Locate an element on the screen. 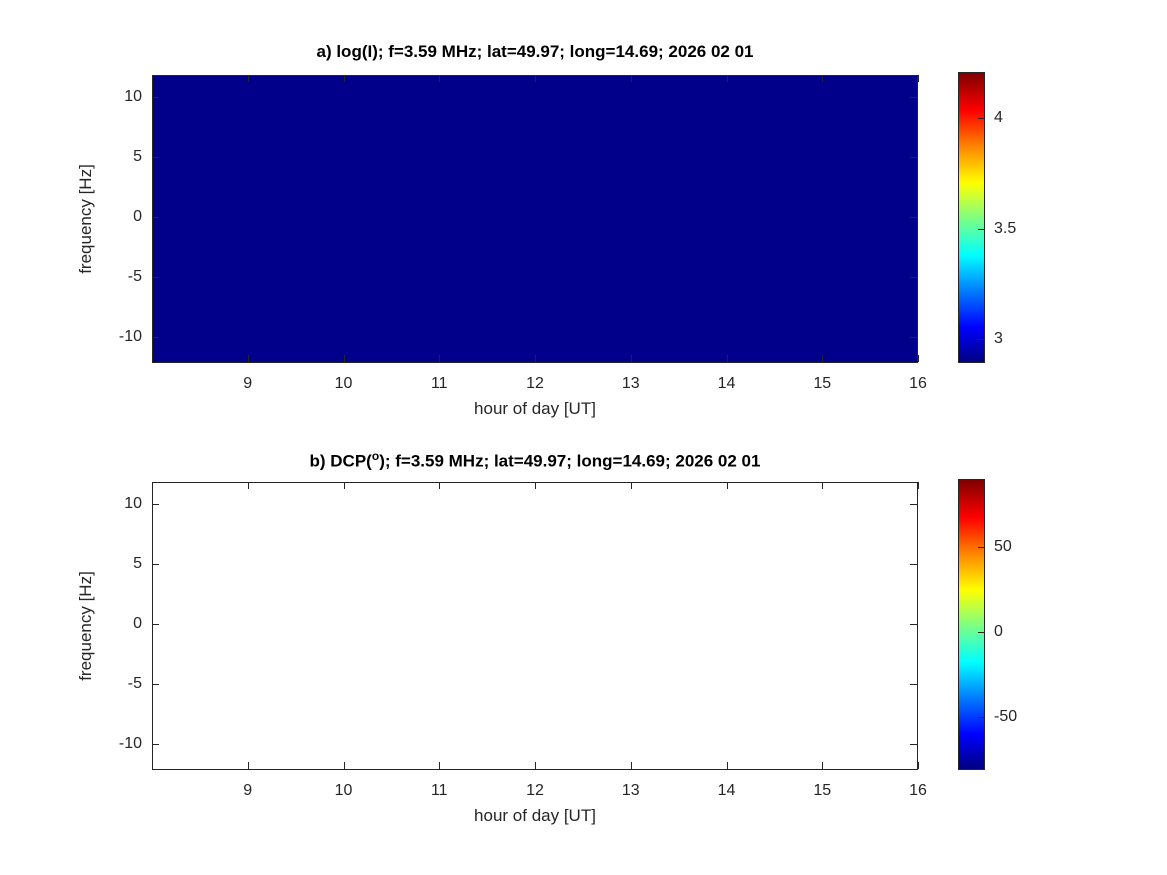  colorbar-tick-label: 3.5 is located at coordinates (1005, 228).